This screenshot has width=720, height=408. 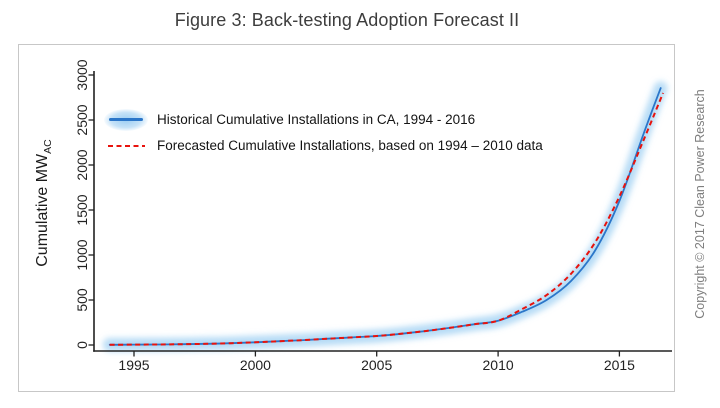 I want to click on y-tick-label-2000: 2000, so click(x=82, y=165).